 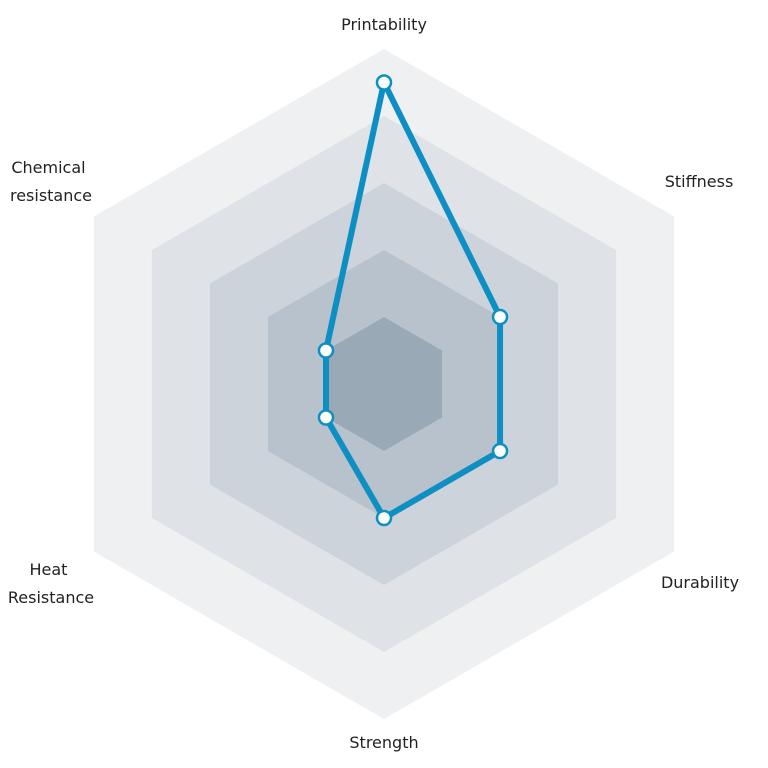 I want to click on data-point-heat-resistance, so click(x=326, y=417).